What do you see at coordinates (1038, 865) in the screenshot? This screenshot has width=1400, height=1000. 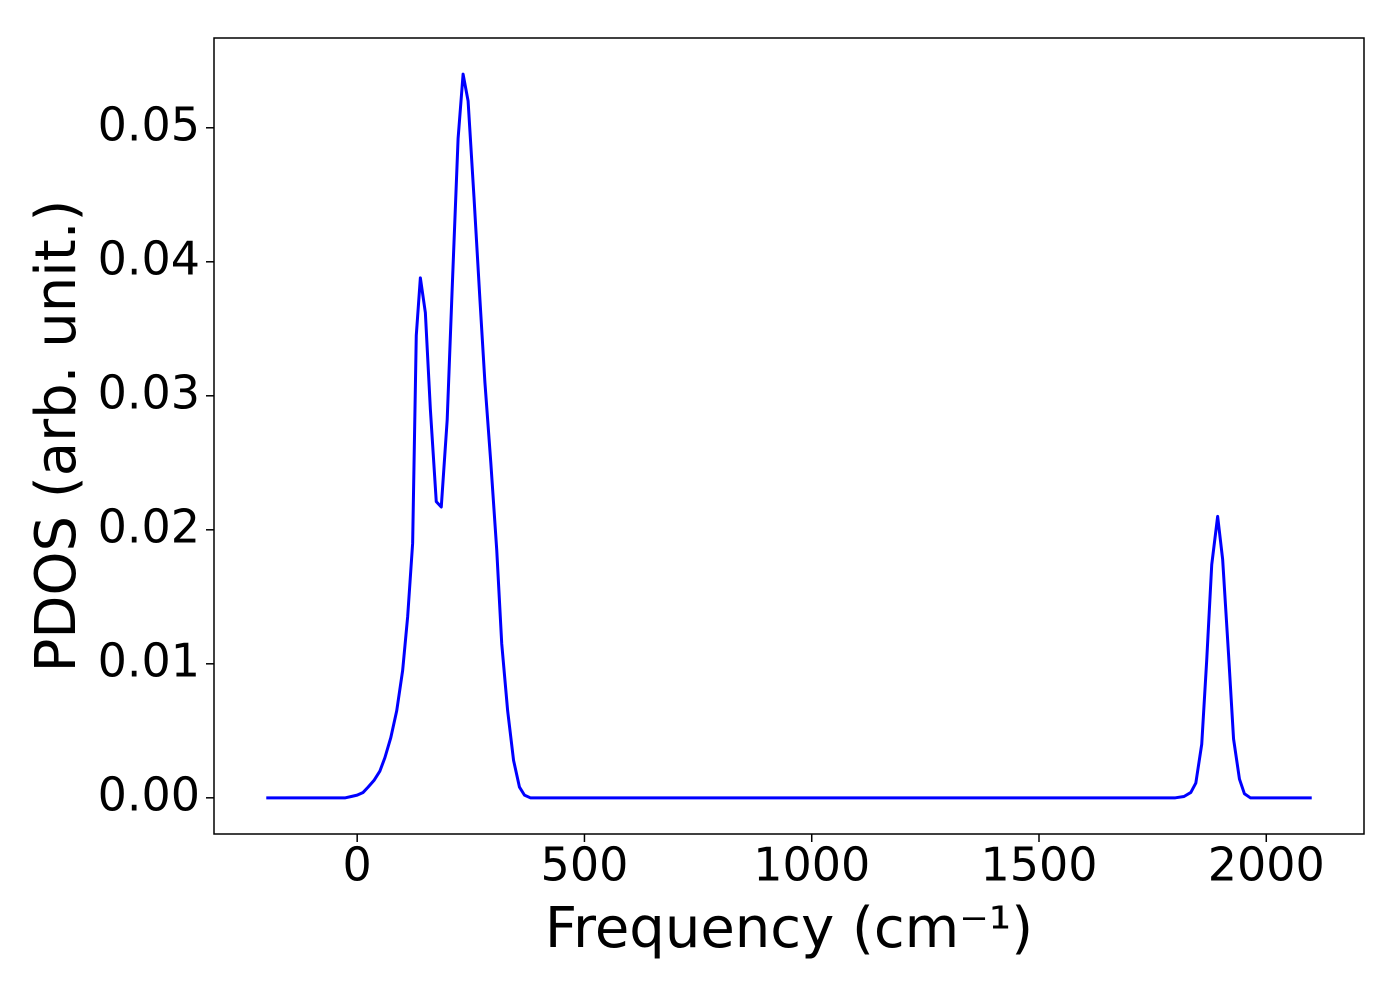 I see `x-tick-label: 1500` at bounding box center [1038, 865].